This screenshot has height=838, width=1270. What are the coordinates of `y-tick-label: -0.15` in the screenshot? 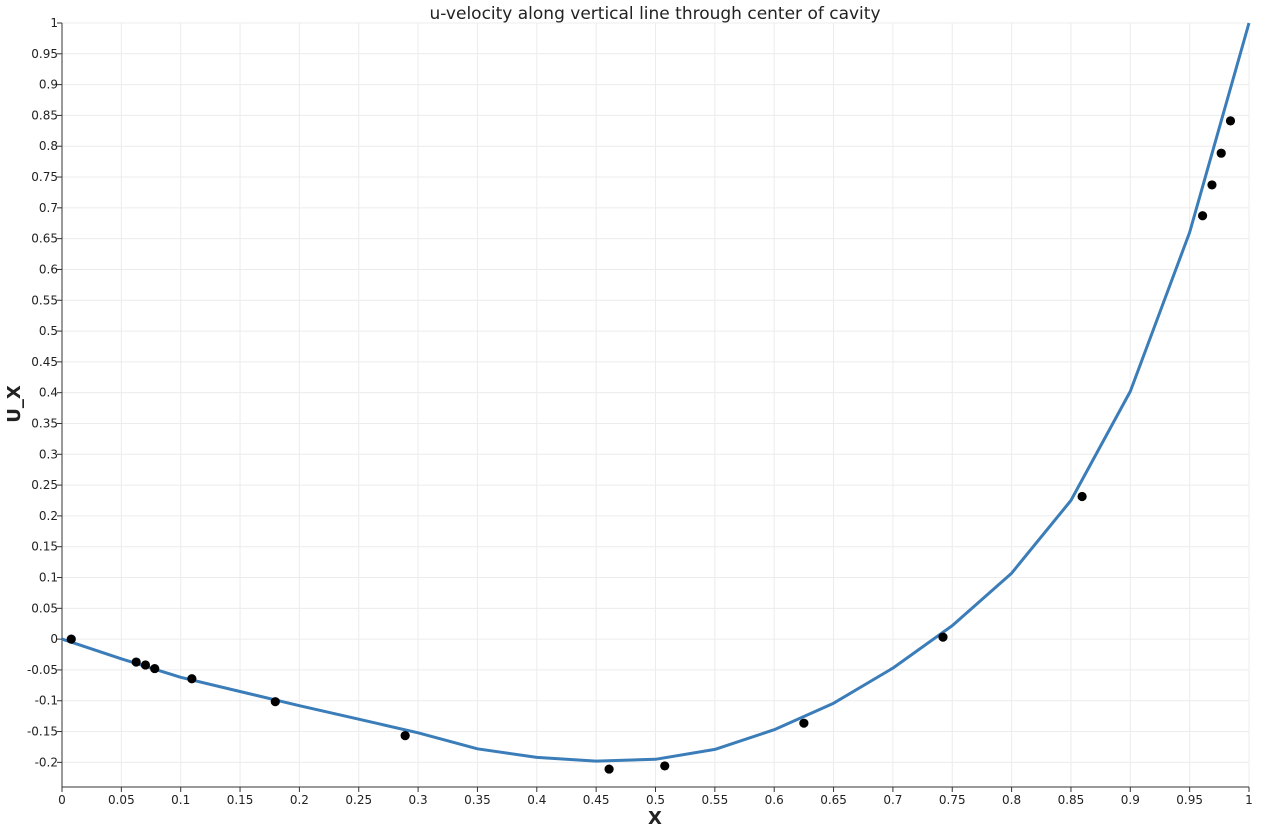 It's located at (42, 732).